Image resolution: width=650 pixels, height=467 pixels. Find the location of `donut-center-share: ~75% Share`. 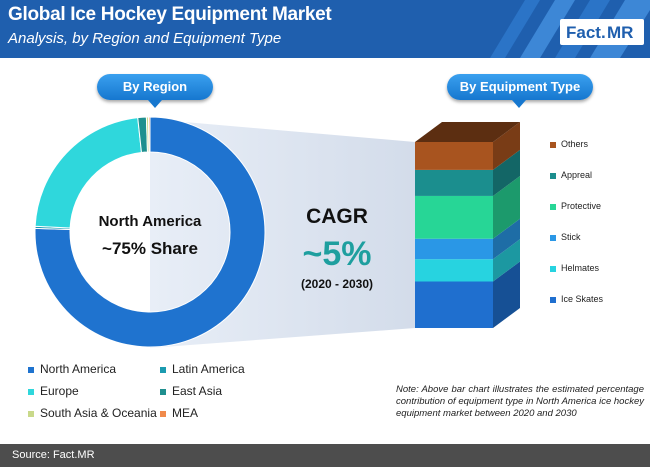

donut-center-share: ~75% Share is located at coordinates (150, 248).